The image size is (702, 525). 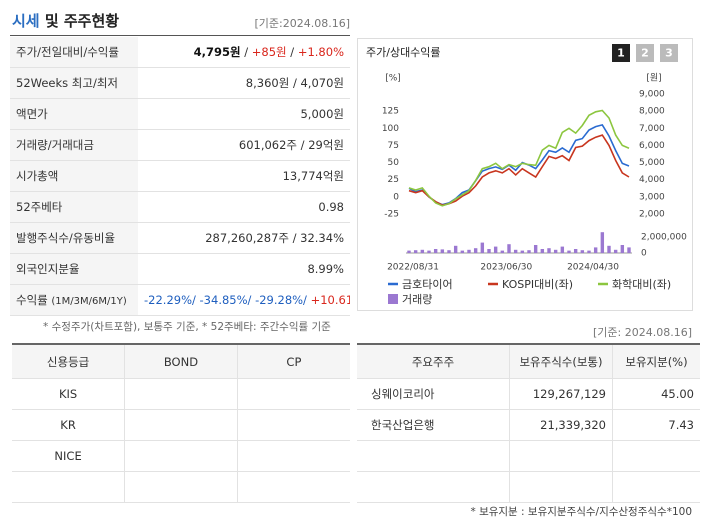 I want to click on row: 싱웨이코리아 129,267,129 45.00, so click(x=528, y=394).